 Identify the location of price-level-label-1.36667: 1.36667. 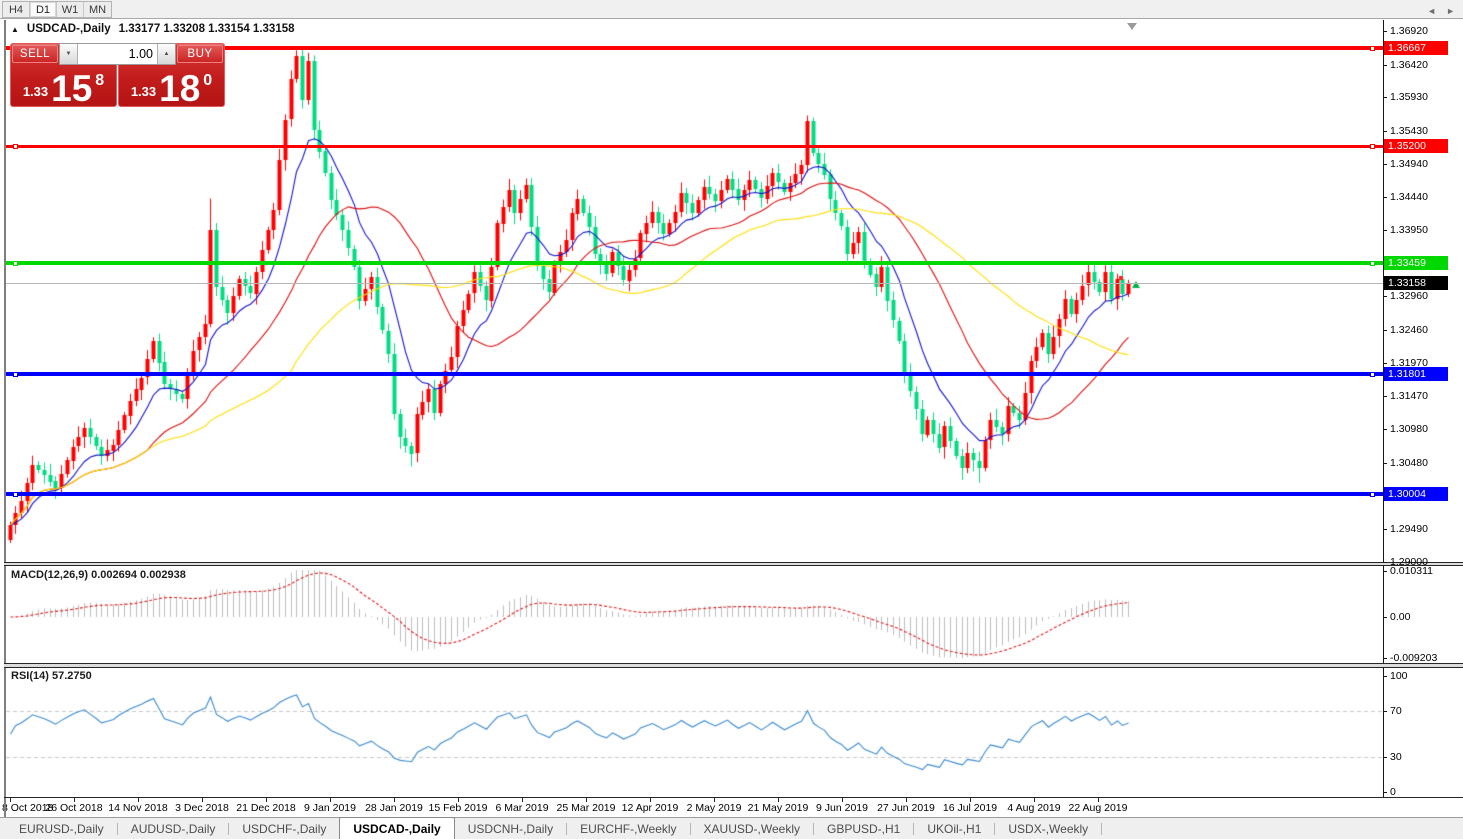
(1416, 48).